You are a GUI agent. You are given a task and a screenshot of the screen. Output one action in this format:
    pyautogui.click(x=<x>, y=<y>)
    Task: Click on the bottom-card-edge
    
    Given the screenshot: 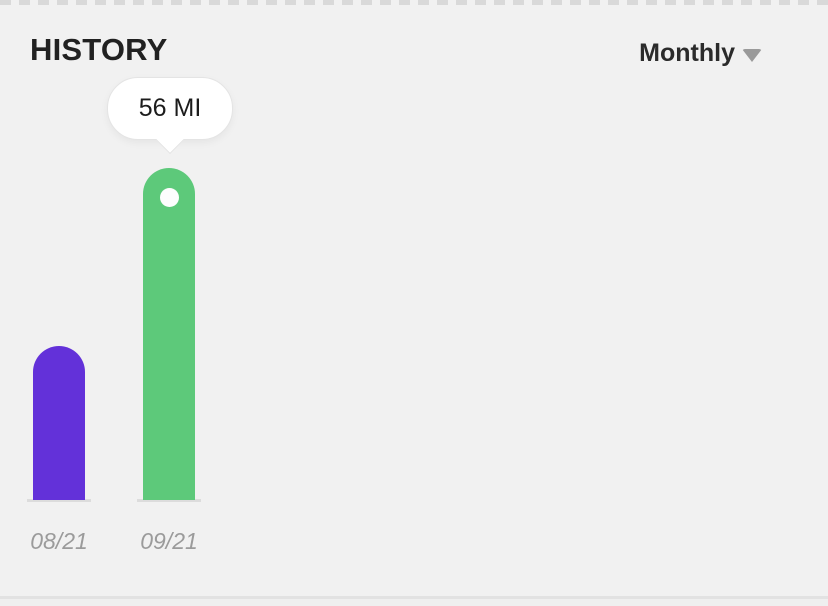 What is the action you would take?
    pyautogui.click(x=414, y=602)
    